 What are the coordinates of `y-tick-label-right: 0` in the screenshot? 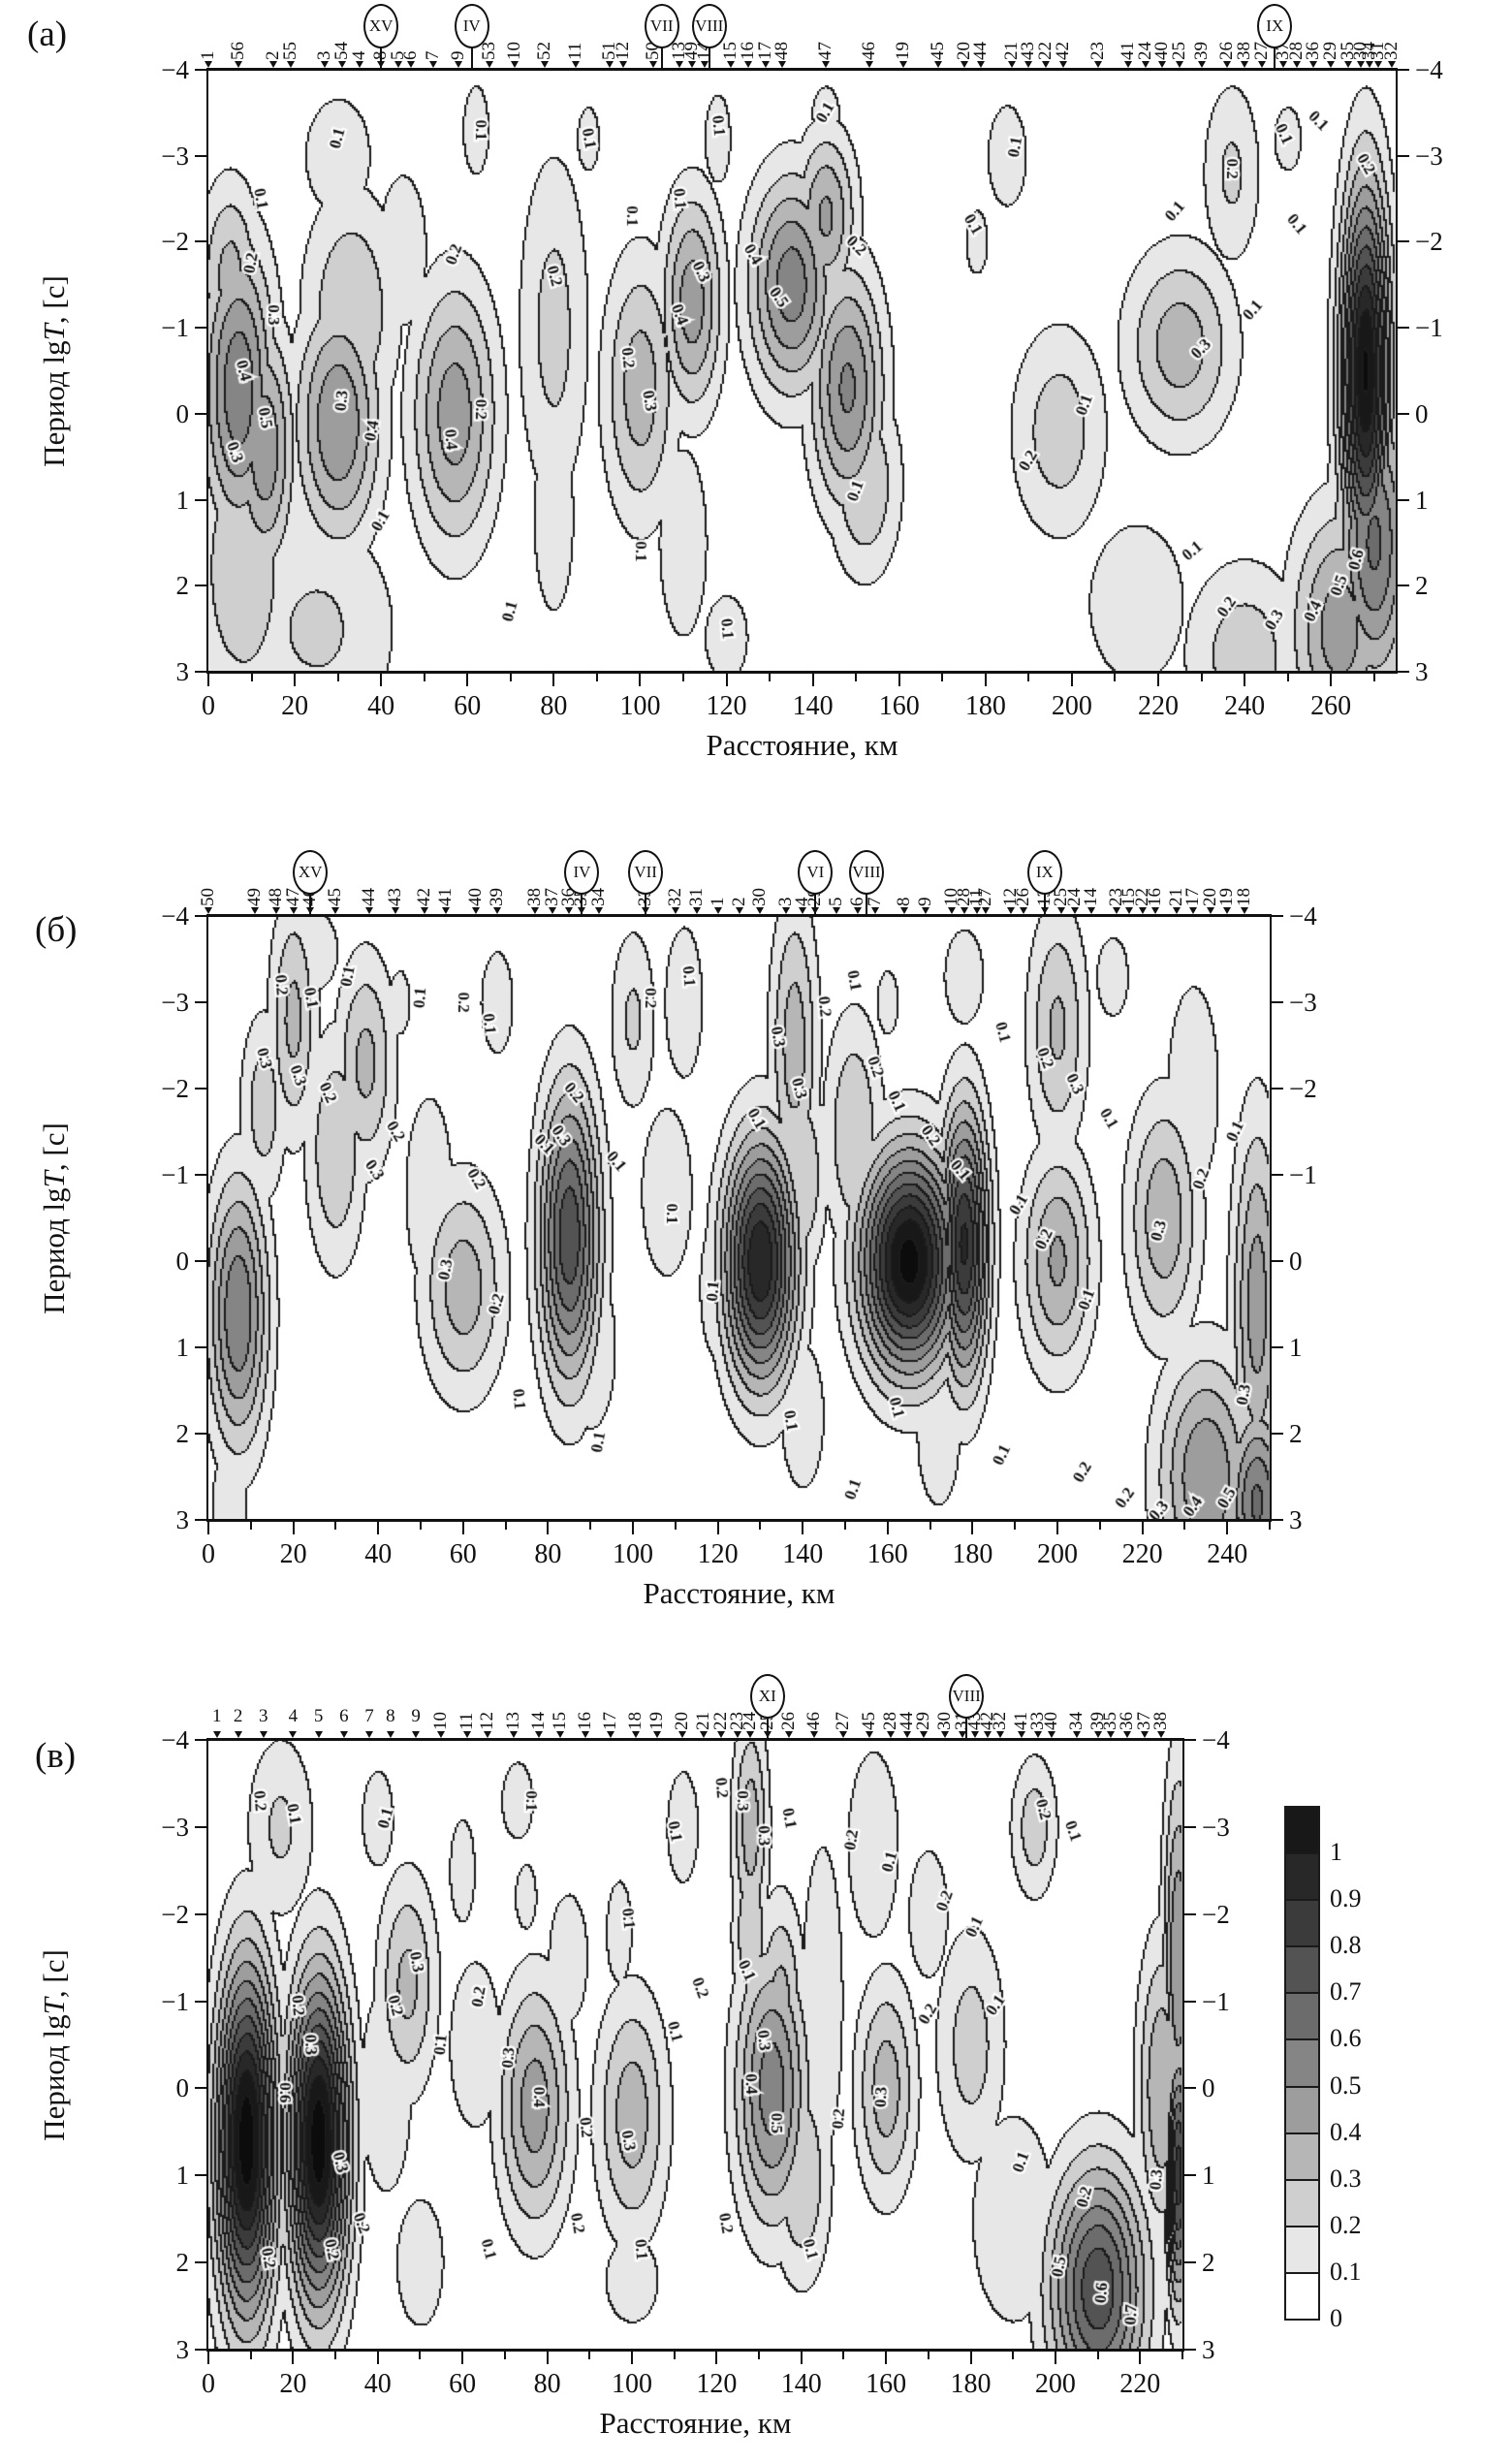 It's located at (1296, 1261).